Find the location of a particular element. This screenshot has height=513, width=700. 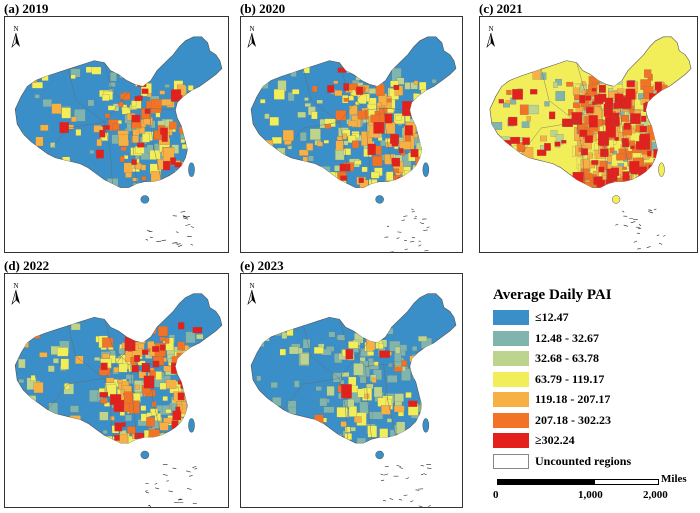

panel-title-2020: (b) 2020 is located at coordinates (263, 8).